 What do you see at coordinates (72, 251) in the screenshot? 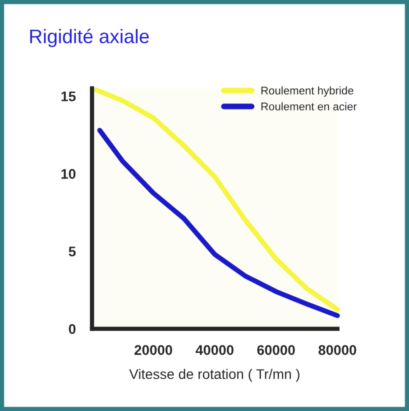
I see `y-tick-label: 5` at bounding box center [72, 251].